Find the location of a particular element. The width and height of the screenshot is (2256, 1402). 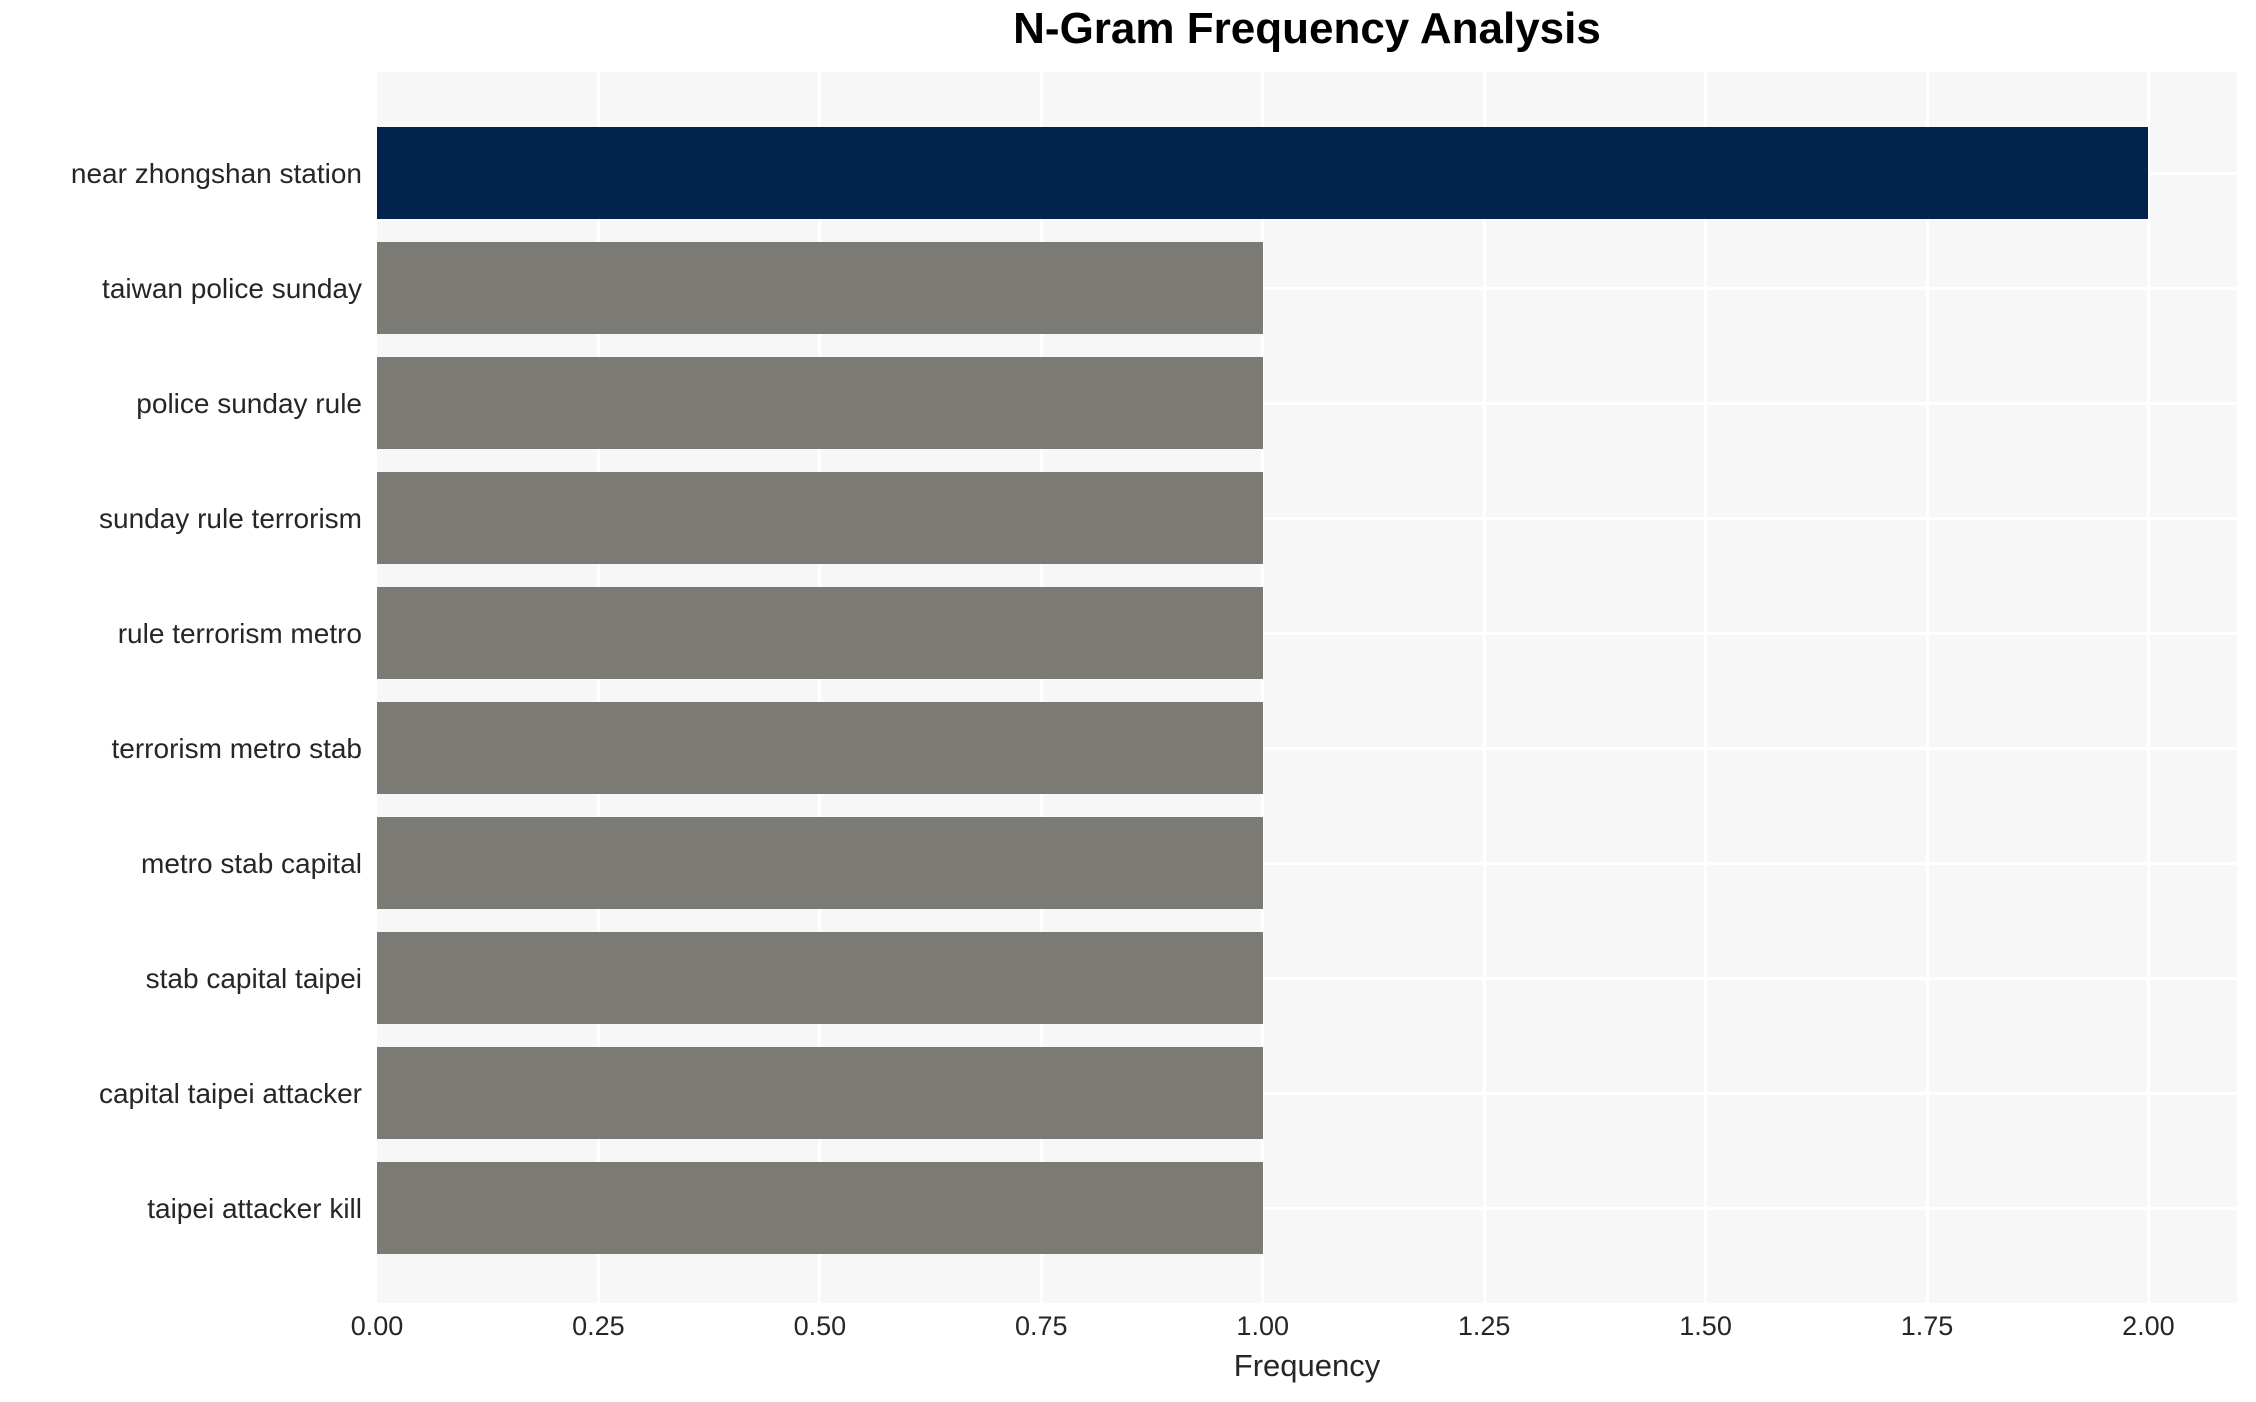

x-axis-tick-label: 2.00 is located at coordinates (2148, 1326).